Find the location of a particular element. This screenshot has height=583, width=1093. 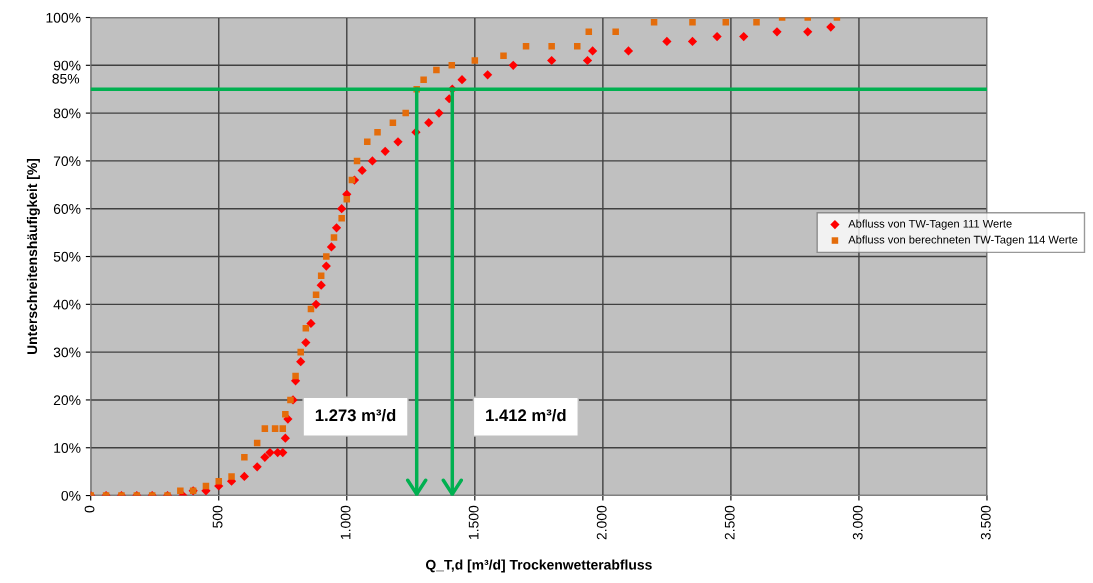

y-axis-title: Unterschreitenshäufigkeit [%] is located at coordinates (33, 256).